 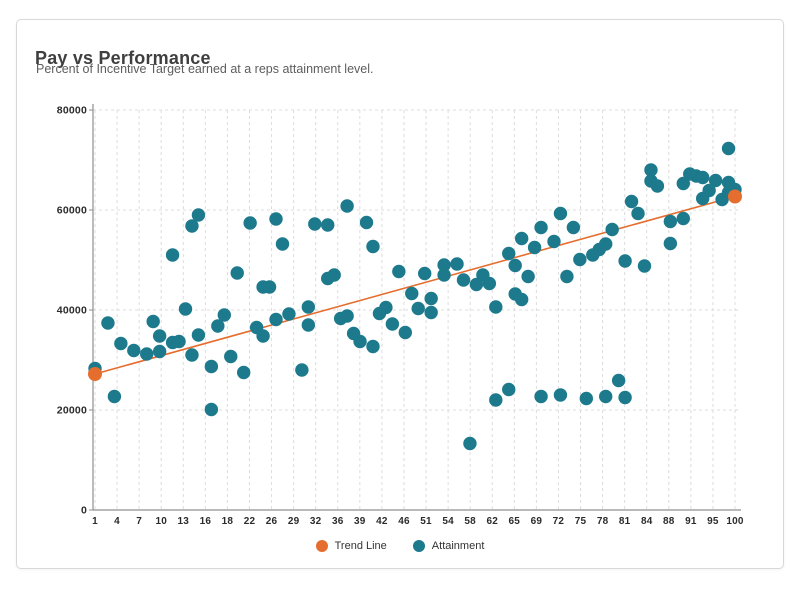 What do you see at coordinates (351, 546) in the screenshot?
I see `legend-item-trend-line: Trend Line` at bounding box center [351, 546].